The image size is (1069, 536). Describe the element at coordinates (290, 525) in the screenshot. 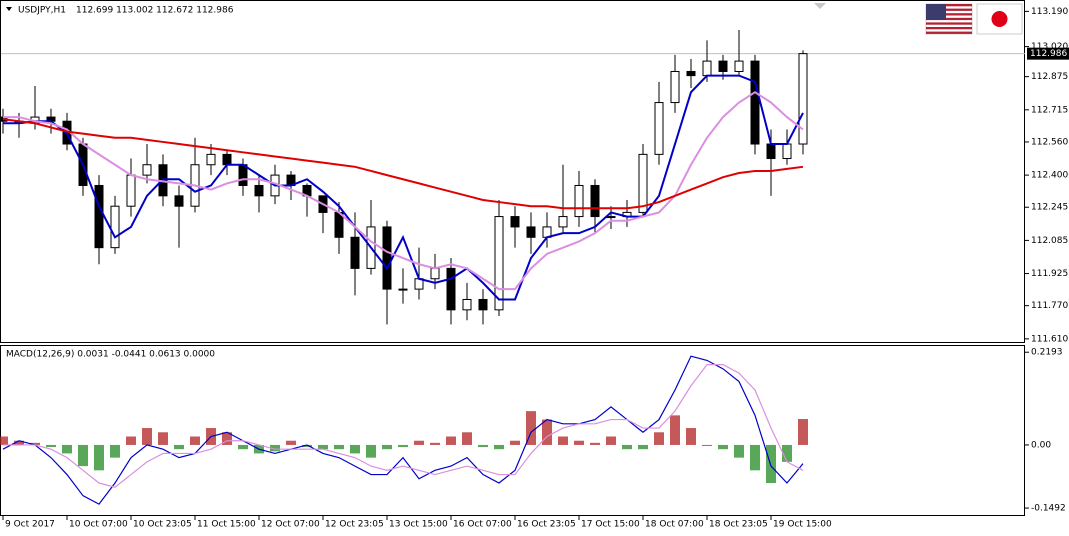

I see `x-tick-label: 12 Oct 07:00` at that location.